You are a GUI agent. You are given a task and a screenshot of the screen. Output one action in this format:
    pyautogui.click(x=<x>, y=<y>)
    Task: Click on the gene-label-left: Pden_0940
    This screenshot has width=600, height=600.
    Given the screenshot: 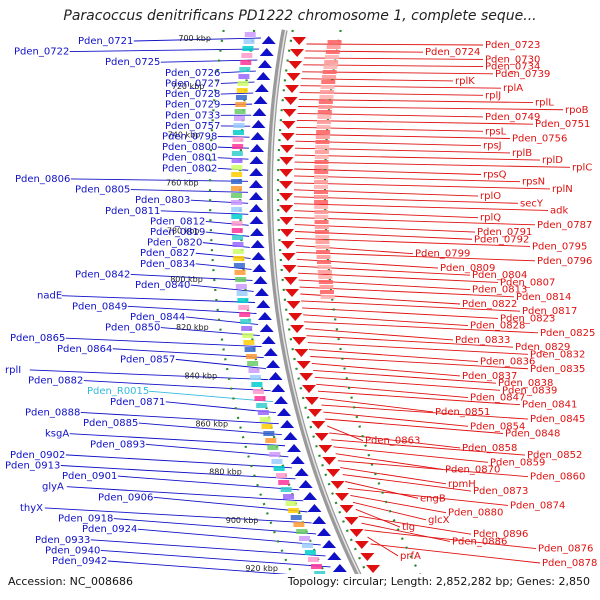 What is the action you would take?
    pyautogui.click(x=72, y=550)
    